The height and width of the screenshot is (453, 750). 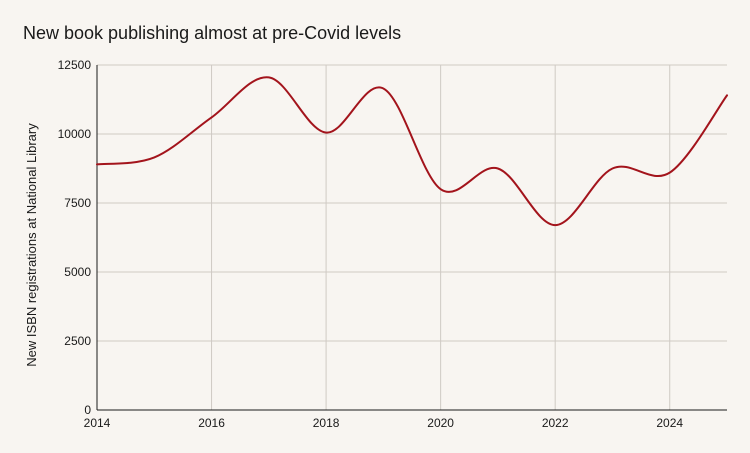 I want to click on x-tick-label: 2014, so click(x=97, y=423).